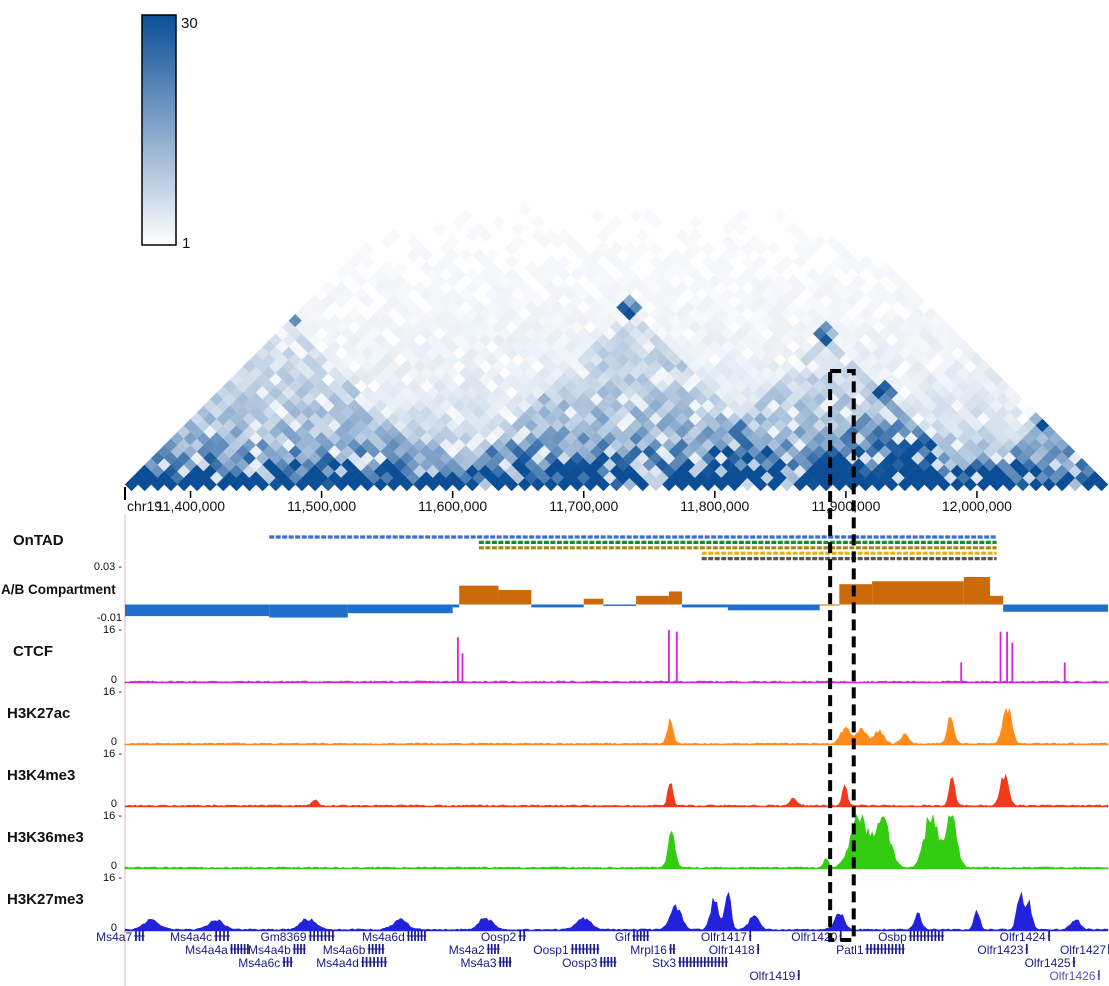 The width and height of the screenshot is (1109, 986). Describe the element at coordinates (589, 963) in the screenshot. I see `gene-oosp3: Oosp3` at that location.